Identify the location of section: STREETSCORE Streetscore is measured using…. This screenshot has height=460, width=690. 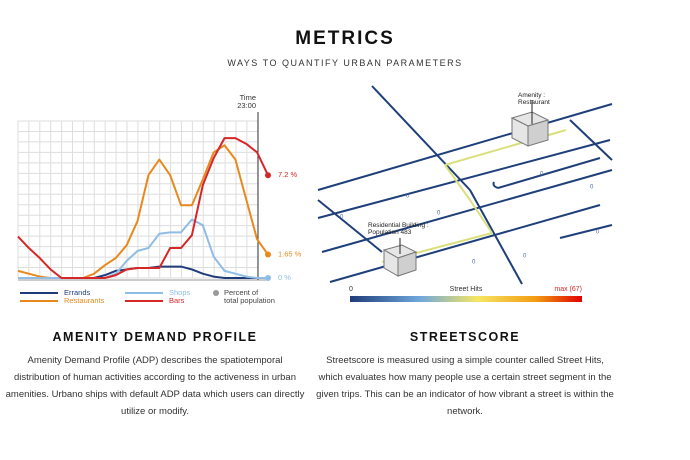
(465, 375).